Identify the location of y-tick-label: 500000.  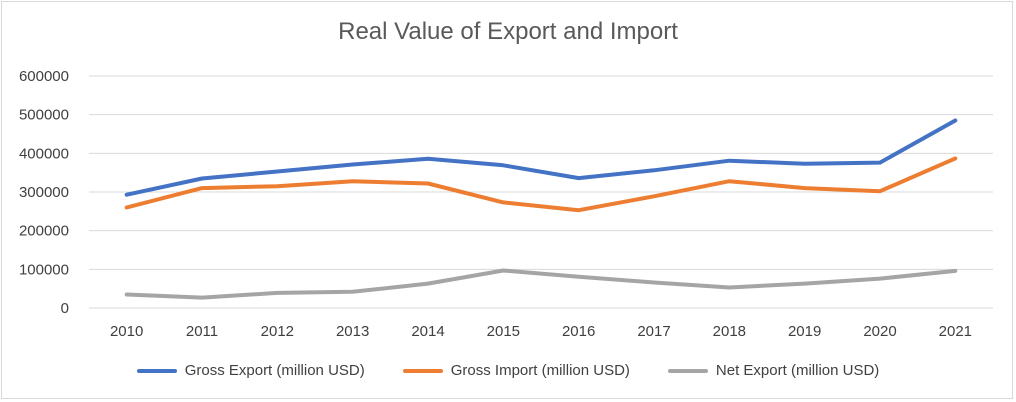
(44, 115).